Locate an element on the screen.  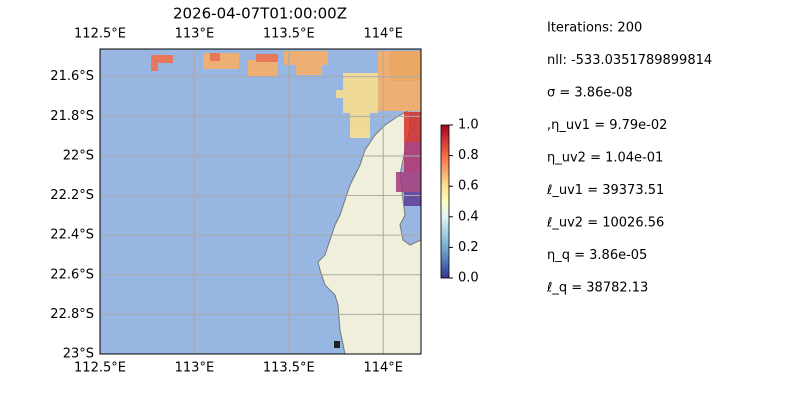
stat-line: Iterations: 200 is located at coordinates (594, 28).